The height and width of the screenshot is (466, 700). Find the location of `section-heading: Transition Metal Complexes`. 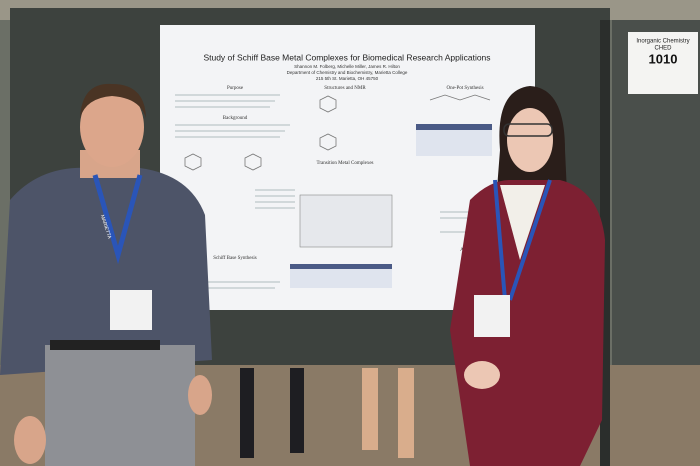

section-heading: Transition Metal Complexes is located at coordinates (344, 163).